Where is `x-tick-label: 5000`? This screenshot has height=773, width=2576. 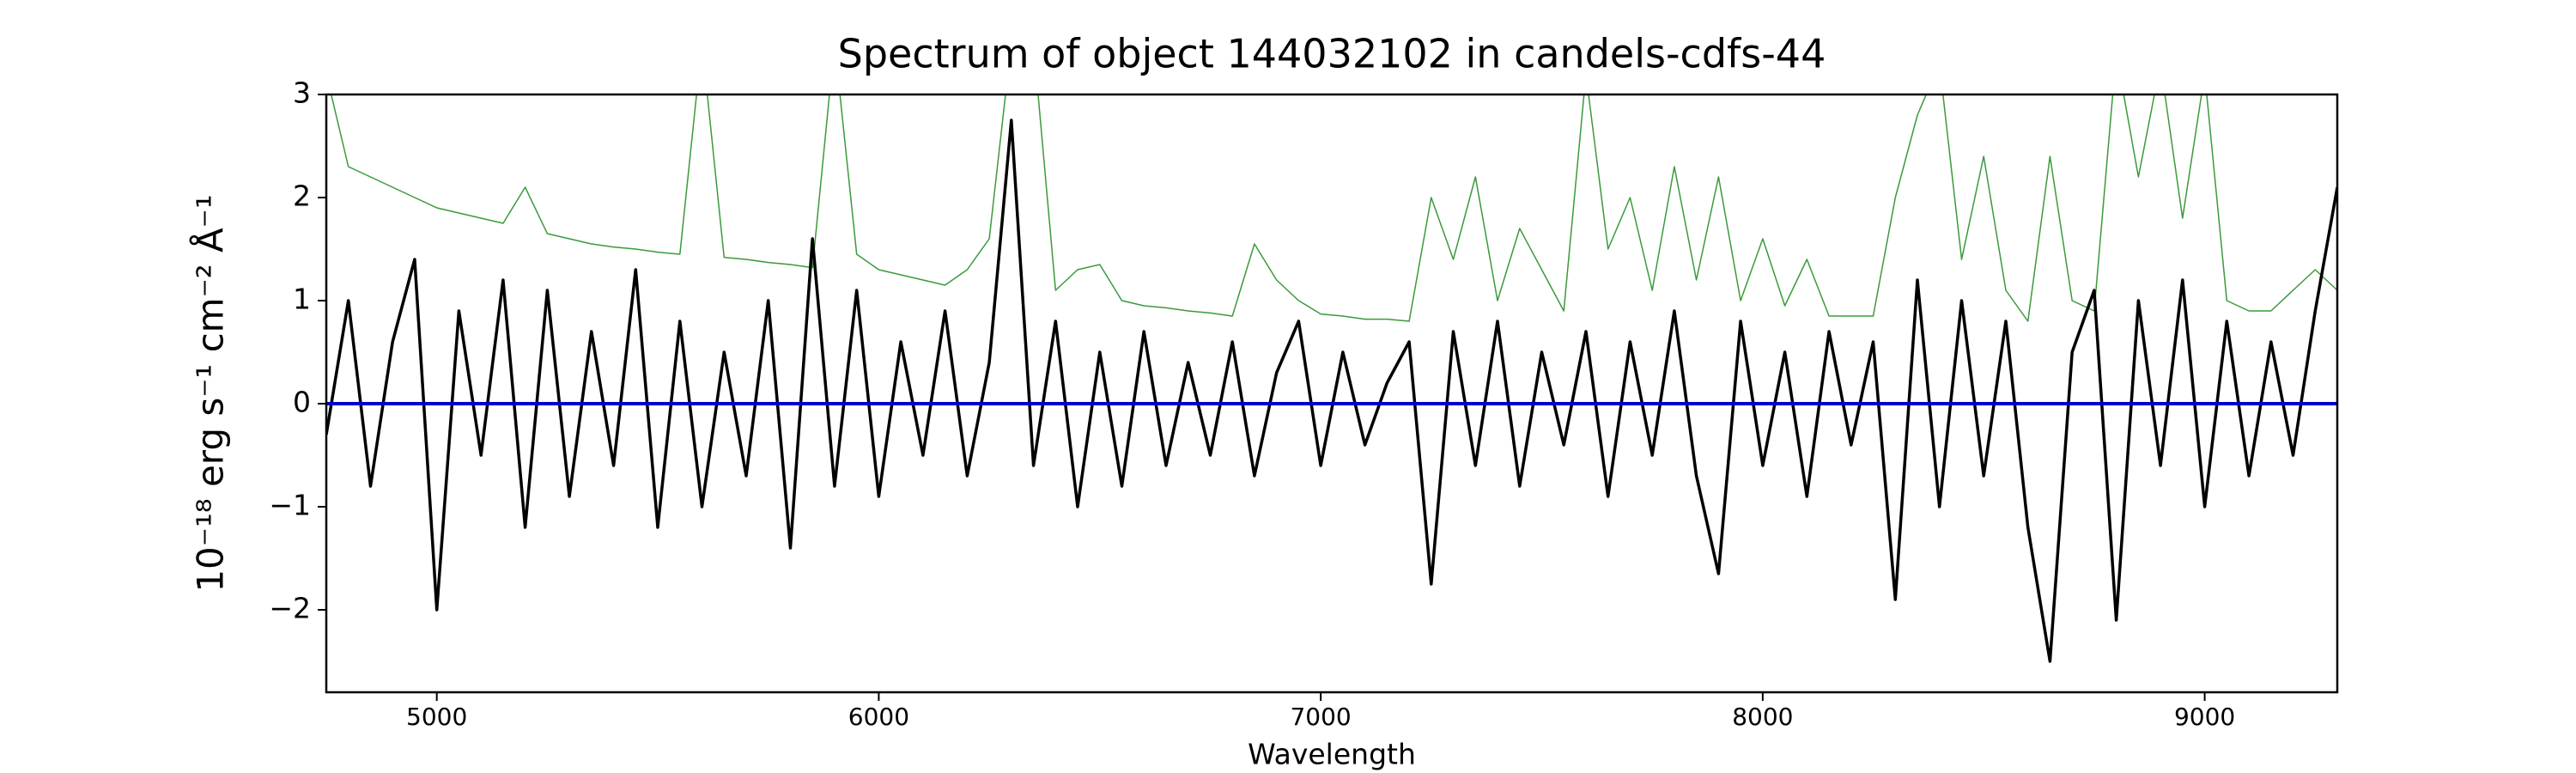 x-tick-label: 5000 is located at coordinates (436, 717).